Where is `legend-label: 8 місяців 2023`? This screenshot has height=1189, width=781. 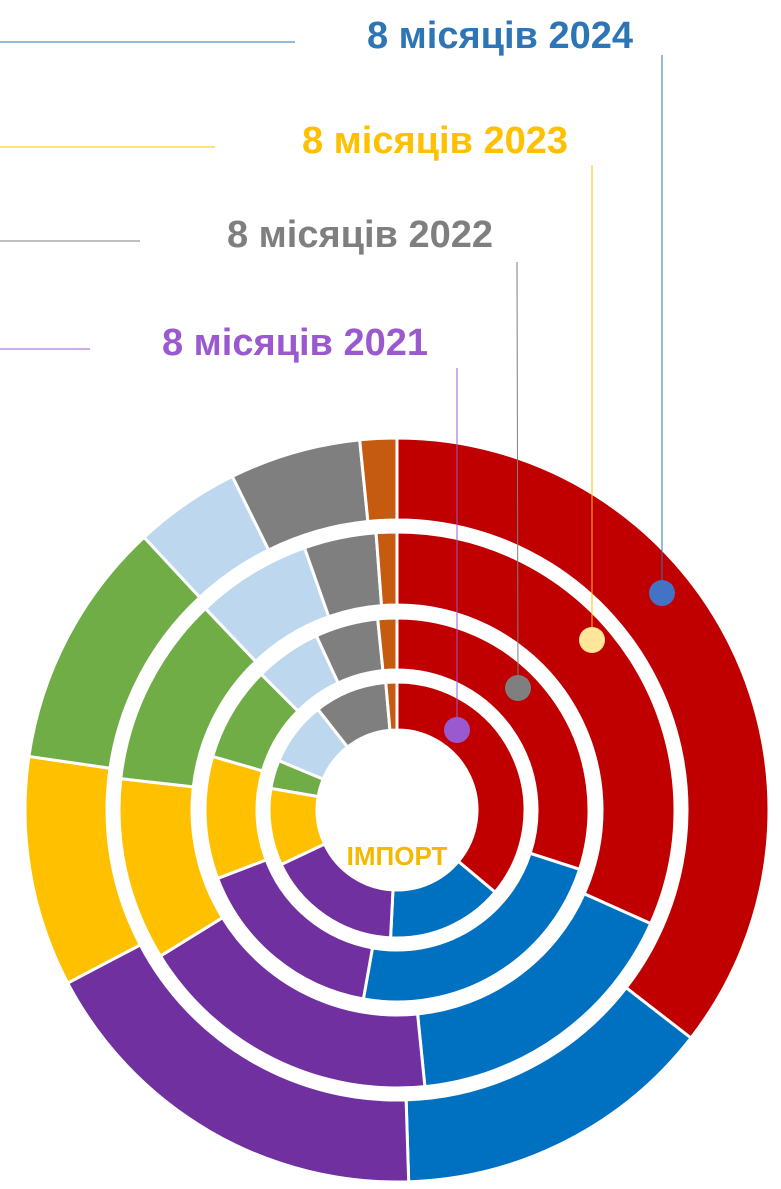 legend-label: 8 місяців 2023 is located at coordinates (435, 141).